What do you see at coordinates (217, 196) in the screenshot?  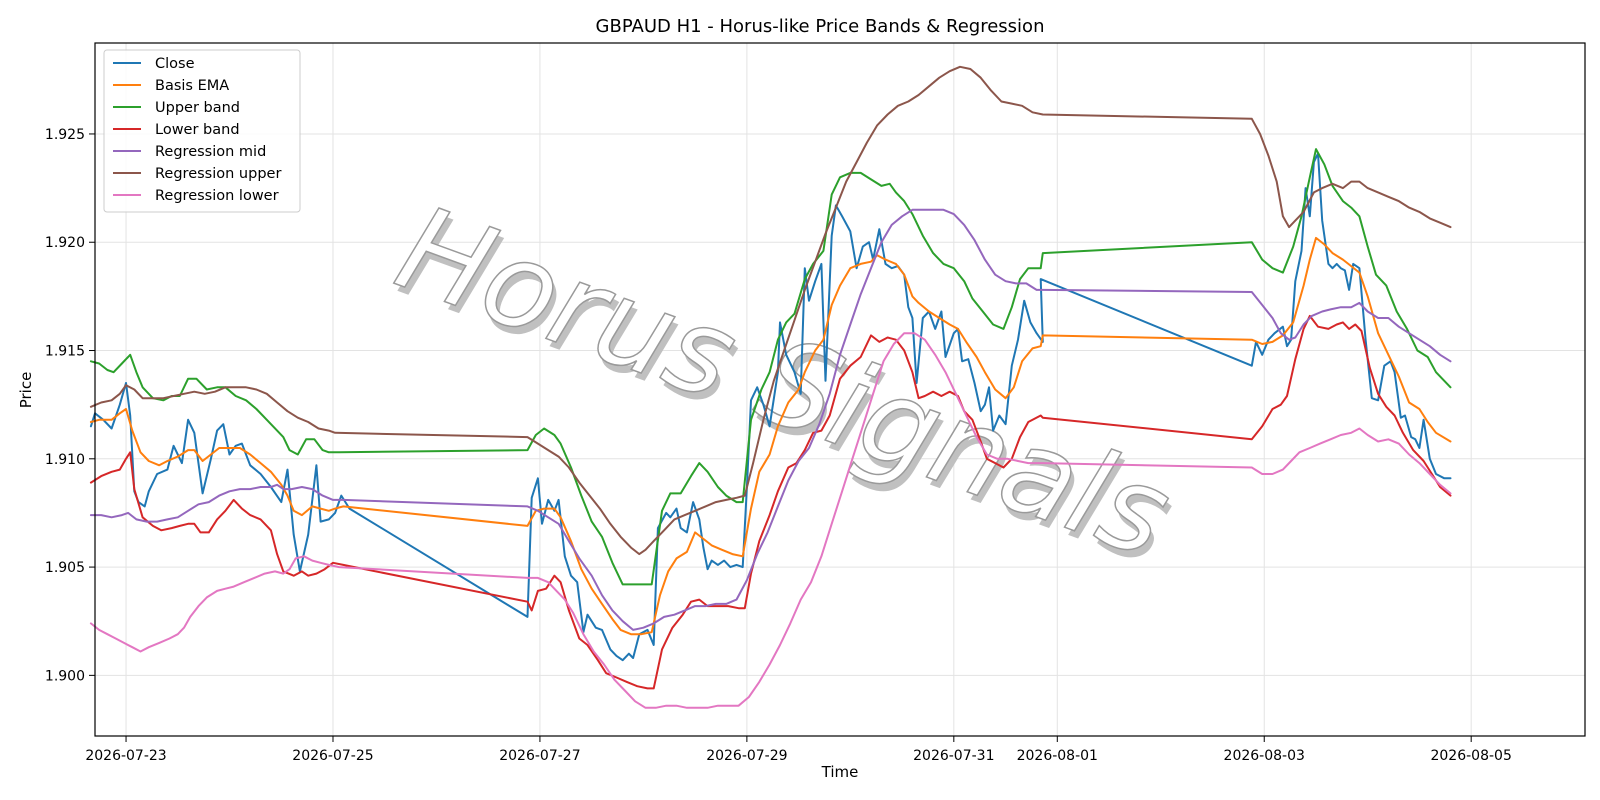 I see `legend-label-regression-lower: Regression lower` at bounding box center [217, 196].